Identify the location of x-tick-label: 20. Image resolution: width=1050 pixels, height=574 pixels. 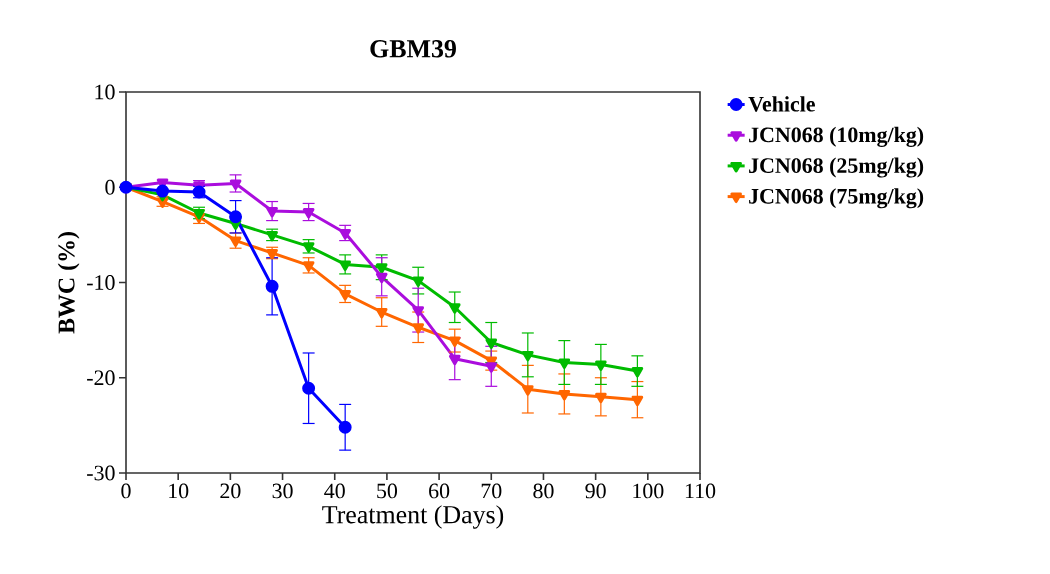
(230, 491).